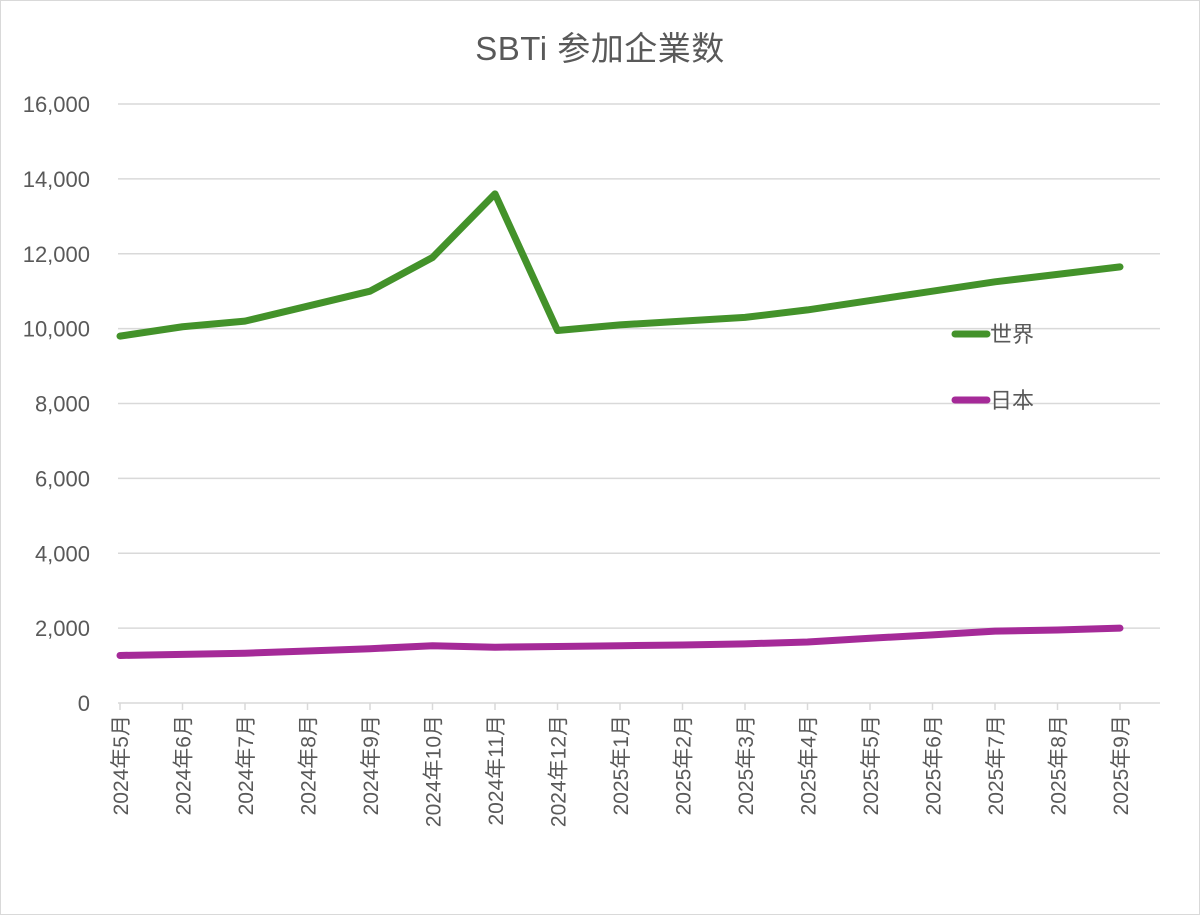 The width and height of the screenshot is (1200, 915). I want to click on y-tick-label: 6,000, so click(62, 478).